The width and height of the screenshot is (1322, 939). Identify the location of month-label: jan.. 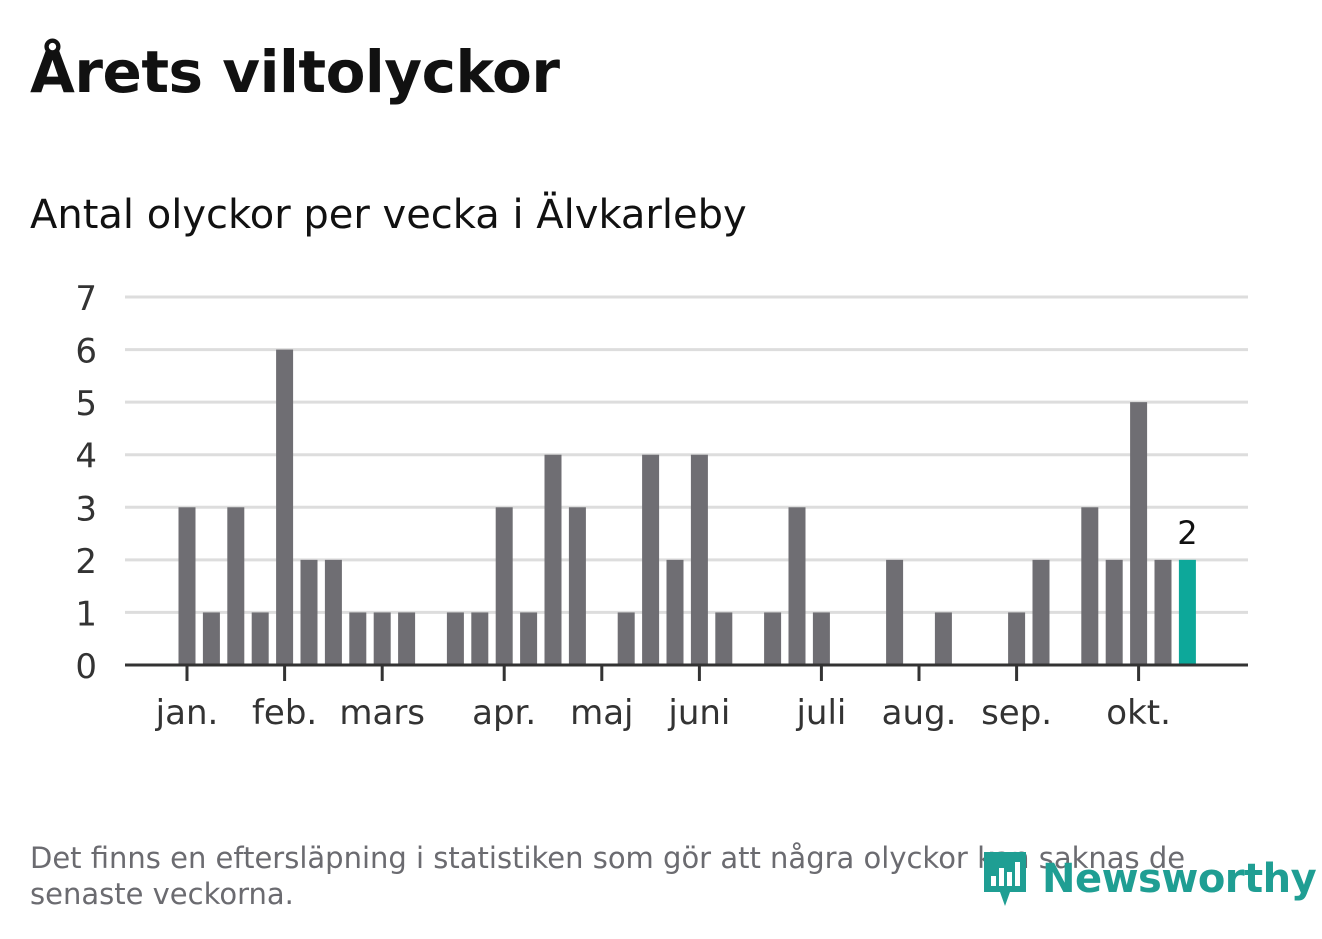
(187, 713).